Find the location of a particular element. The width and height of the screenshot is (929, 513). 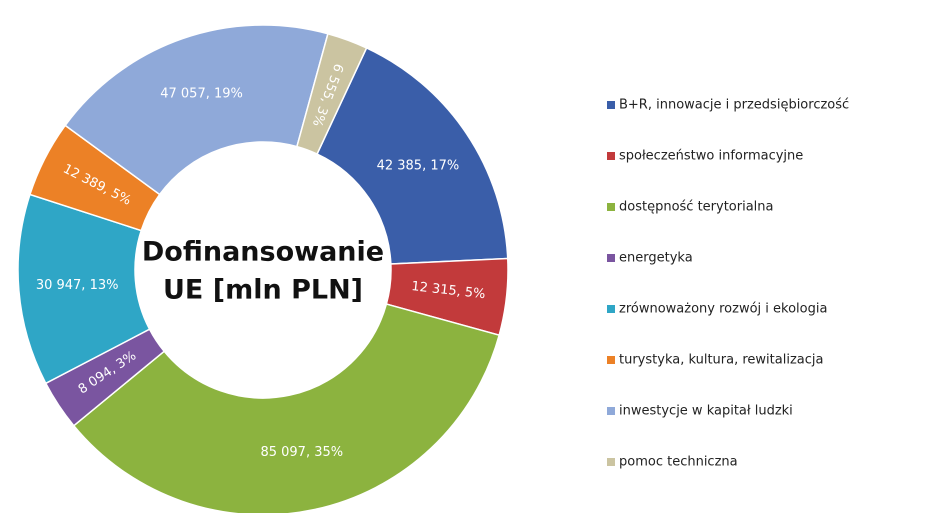

center-title: UE [mln PLN] is located at coordinates (263, 290).